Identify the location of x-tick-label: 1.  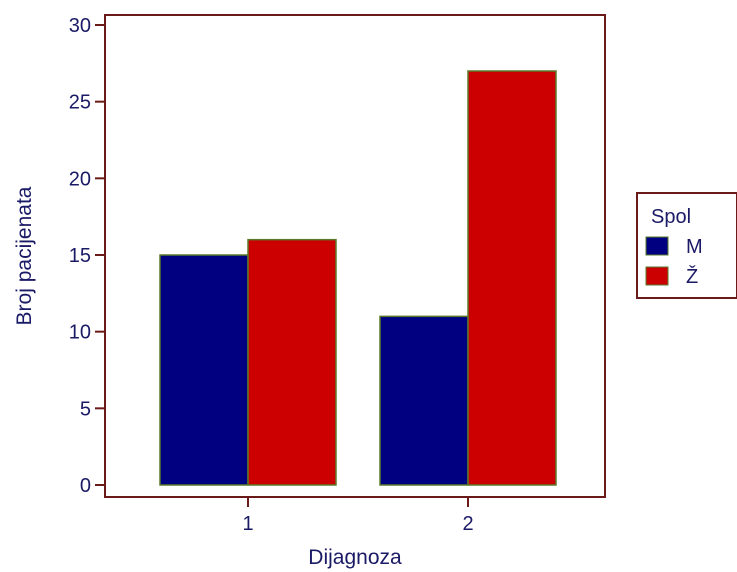
(247, 524).